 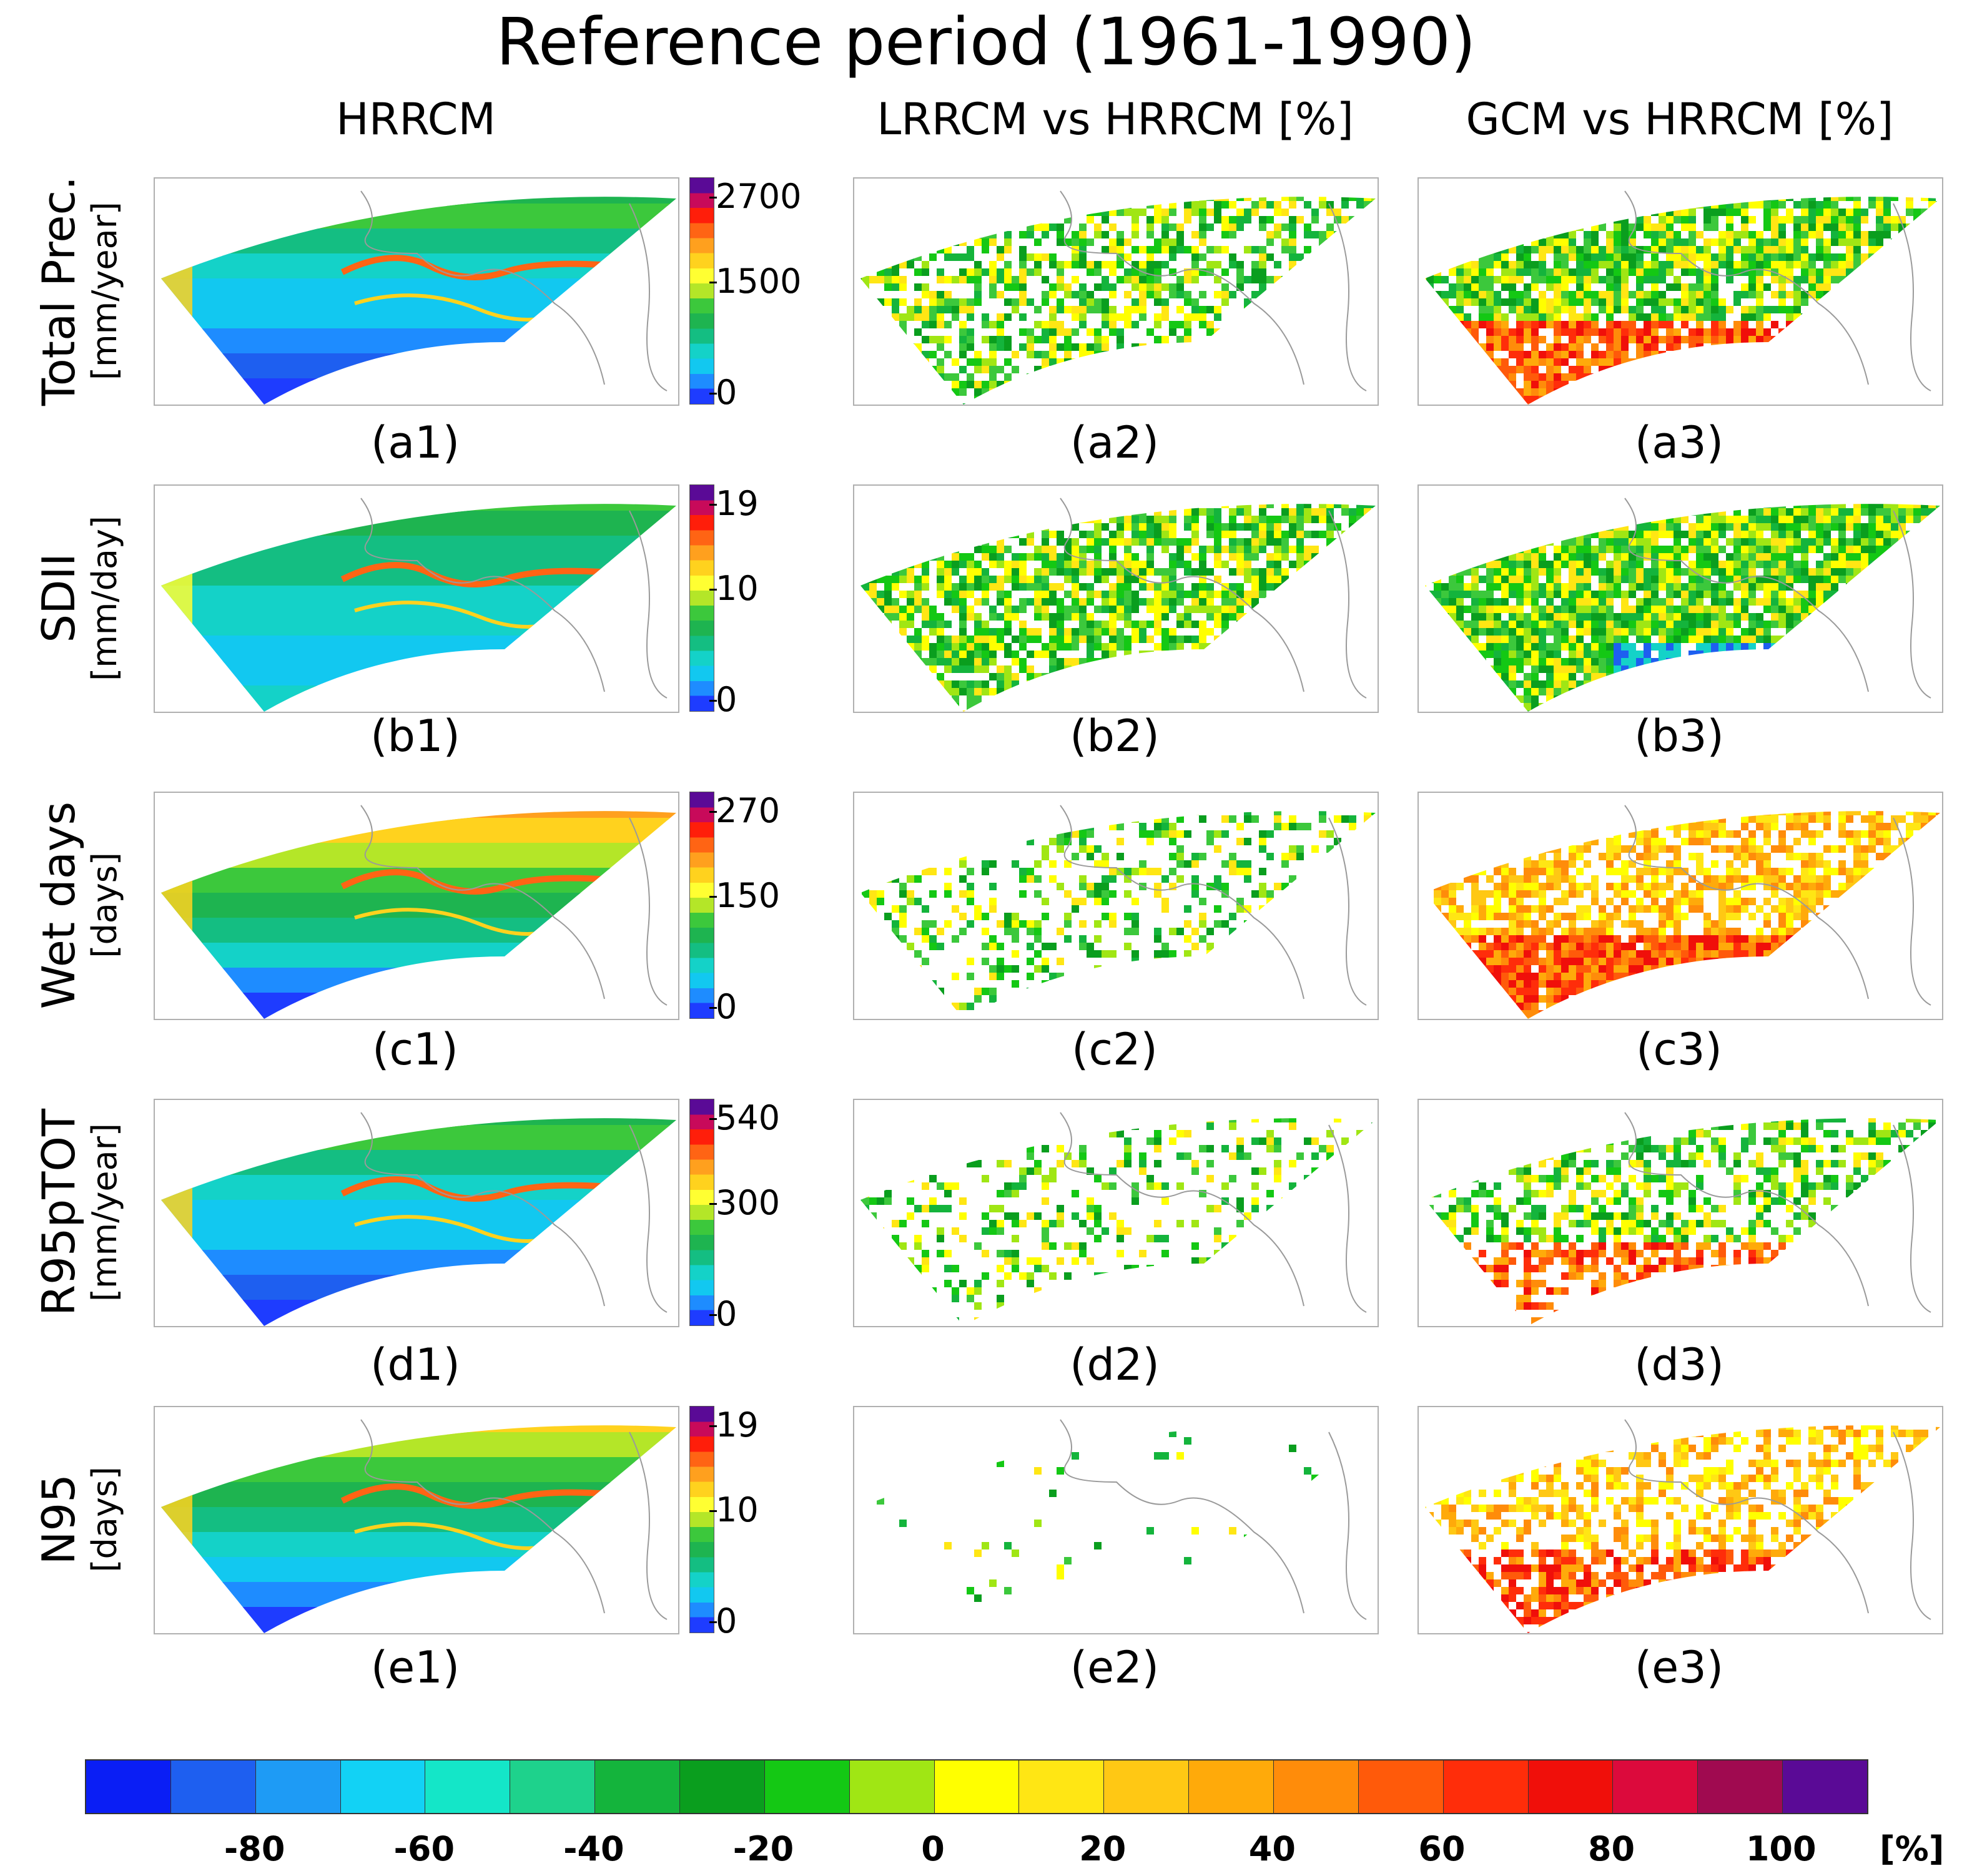 What do you see at coordinates (415, 443) in the screenshot?
I see `panel-label: (a1)` at bounding box center [415, 443].